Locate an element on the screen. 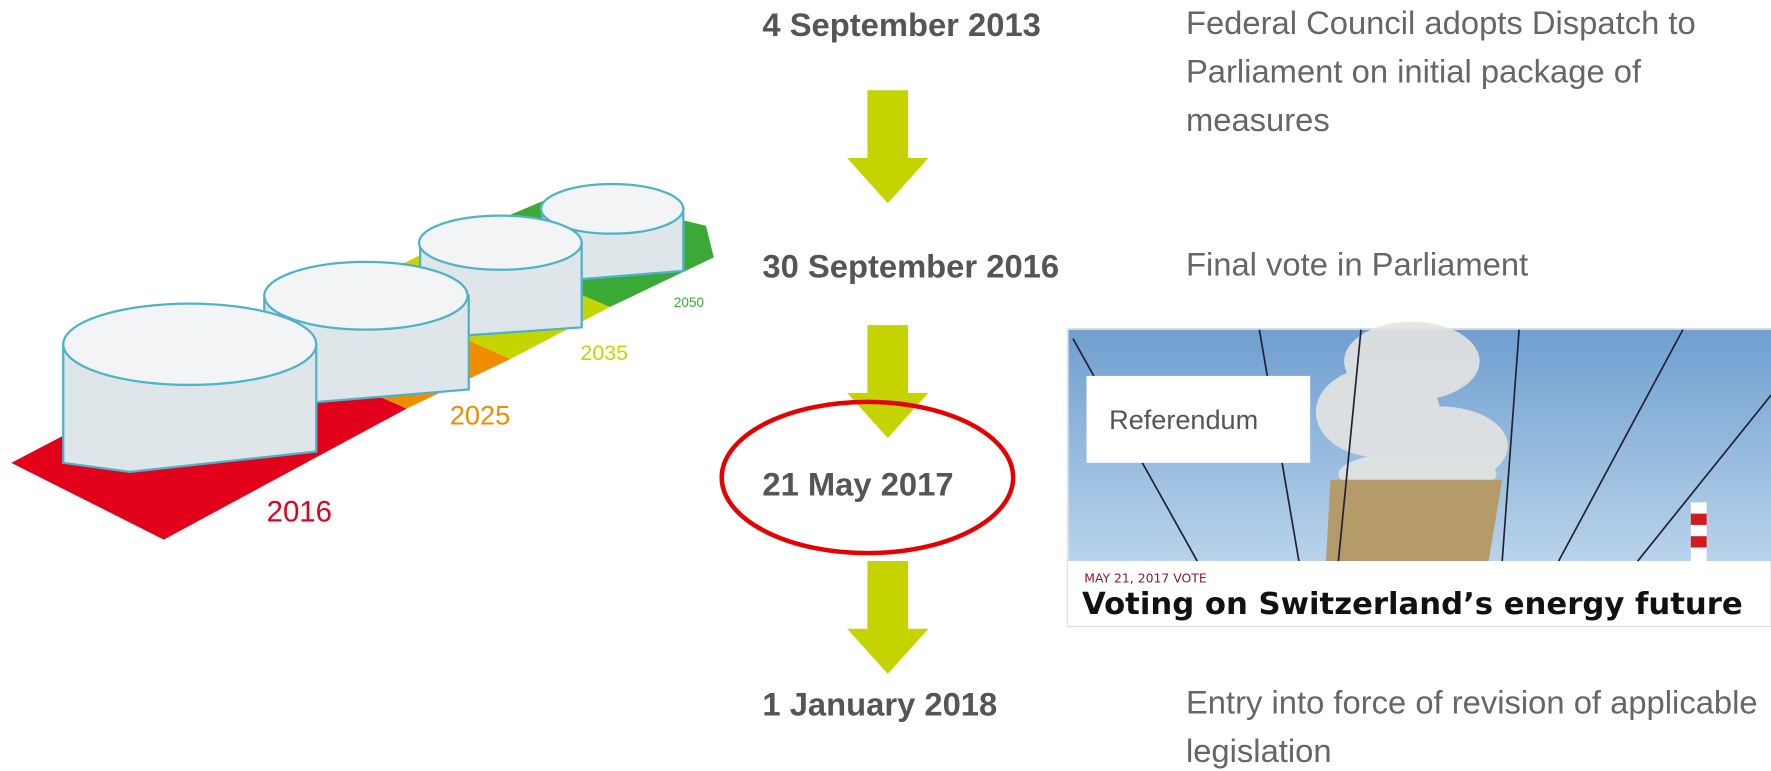 The width and height of the screenshot is (1771, 771). year-label: 2016 is located at coordinates (299, 512).